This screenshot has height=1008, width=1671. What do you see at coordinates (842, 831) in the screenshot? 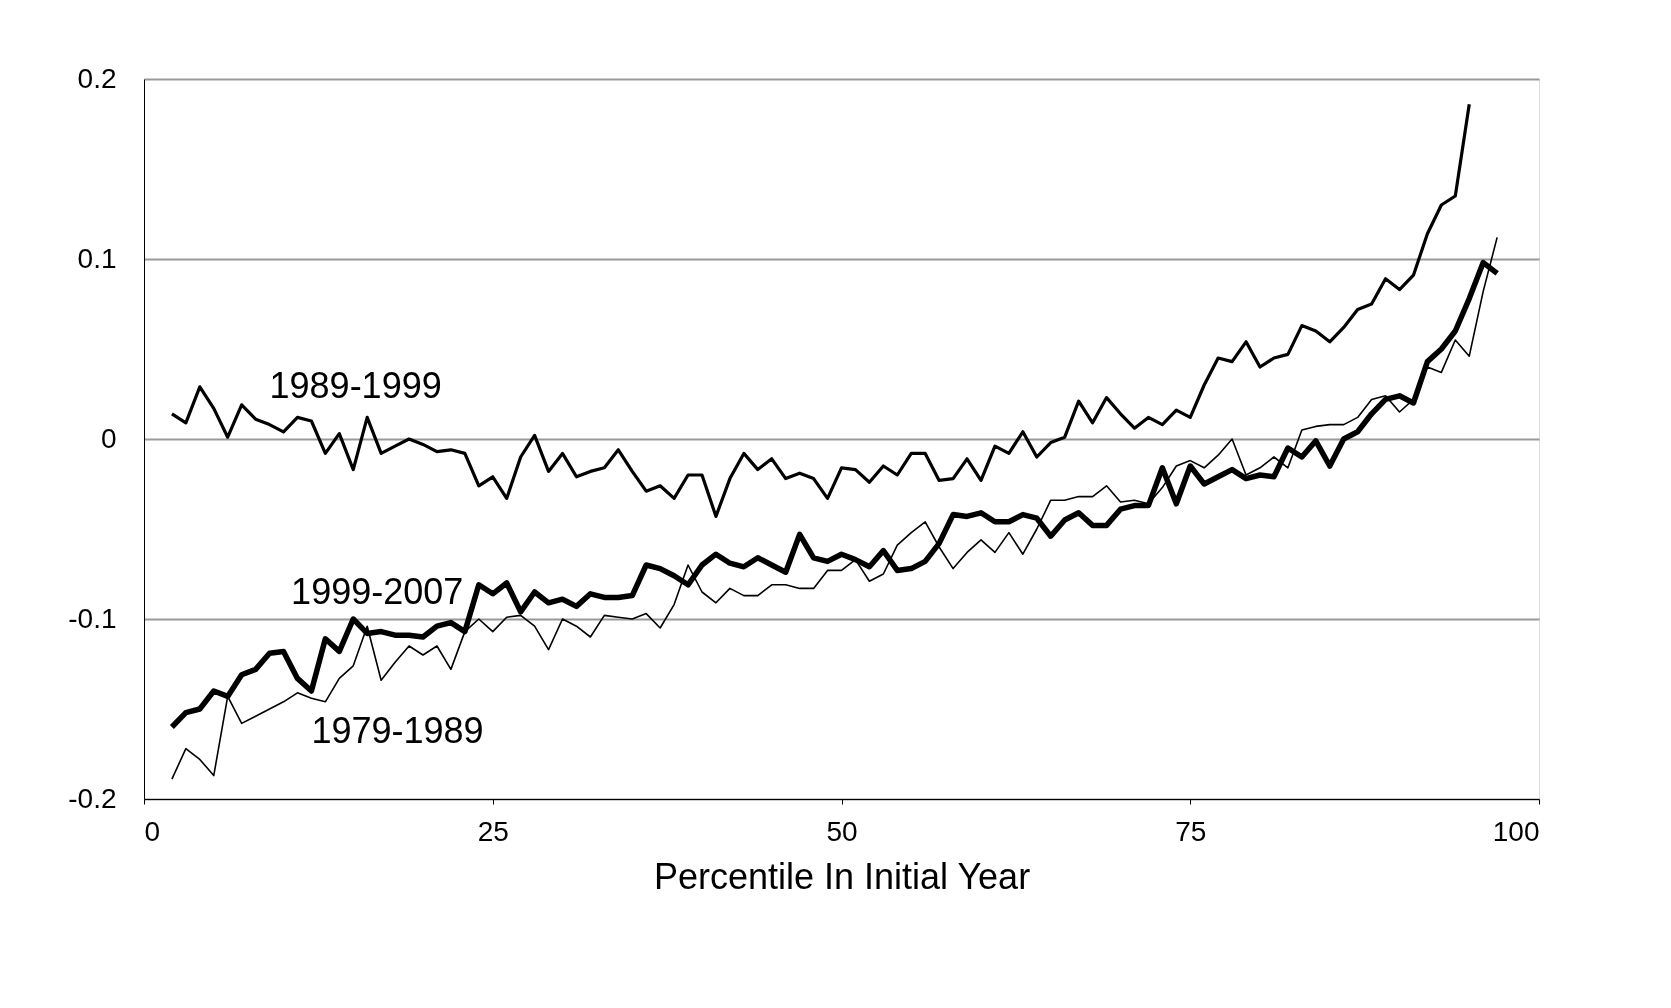
I see `x-tick-label: 50` at bounding box center [842, 831].